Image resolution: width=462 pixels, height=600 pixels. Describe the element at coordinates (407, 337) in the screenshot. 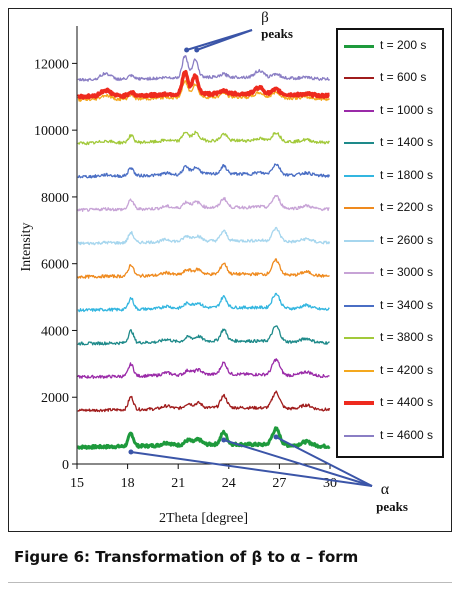

I see `legend-label: t = 3800 s` at that location.